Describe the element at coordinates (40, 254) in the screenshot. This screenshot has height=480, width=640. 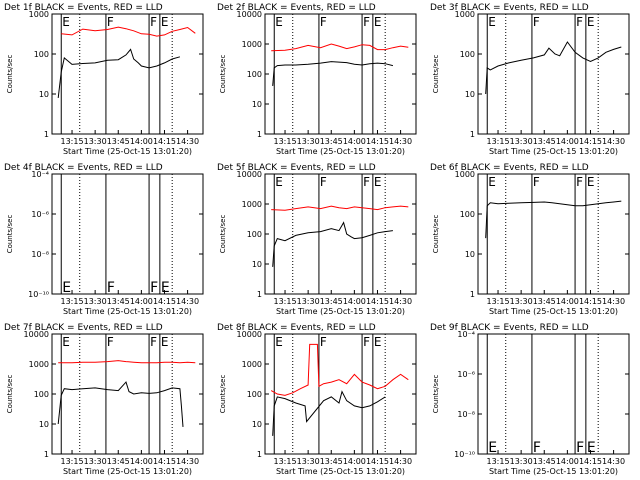
I see `y-tick-label: 10⁻⁸` at that location.